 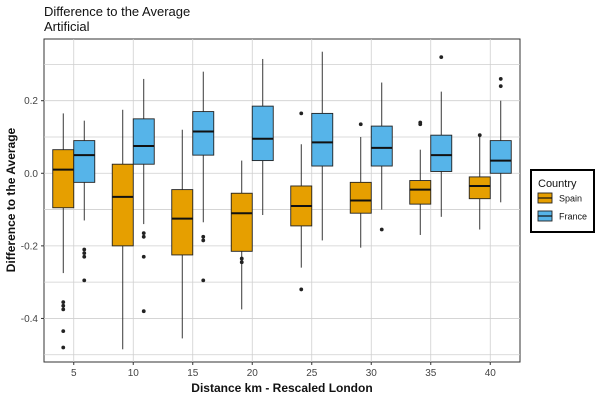 What do you see at coordinates (281, 388) in the screenshot?
I see `x-axis-title: Distance km - Rescaled London` at bounding box center [281, 388].